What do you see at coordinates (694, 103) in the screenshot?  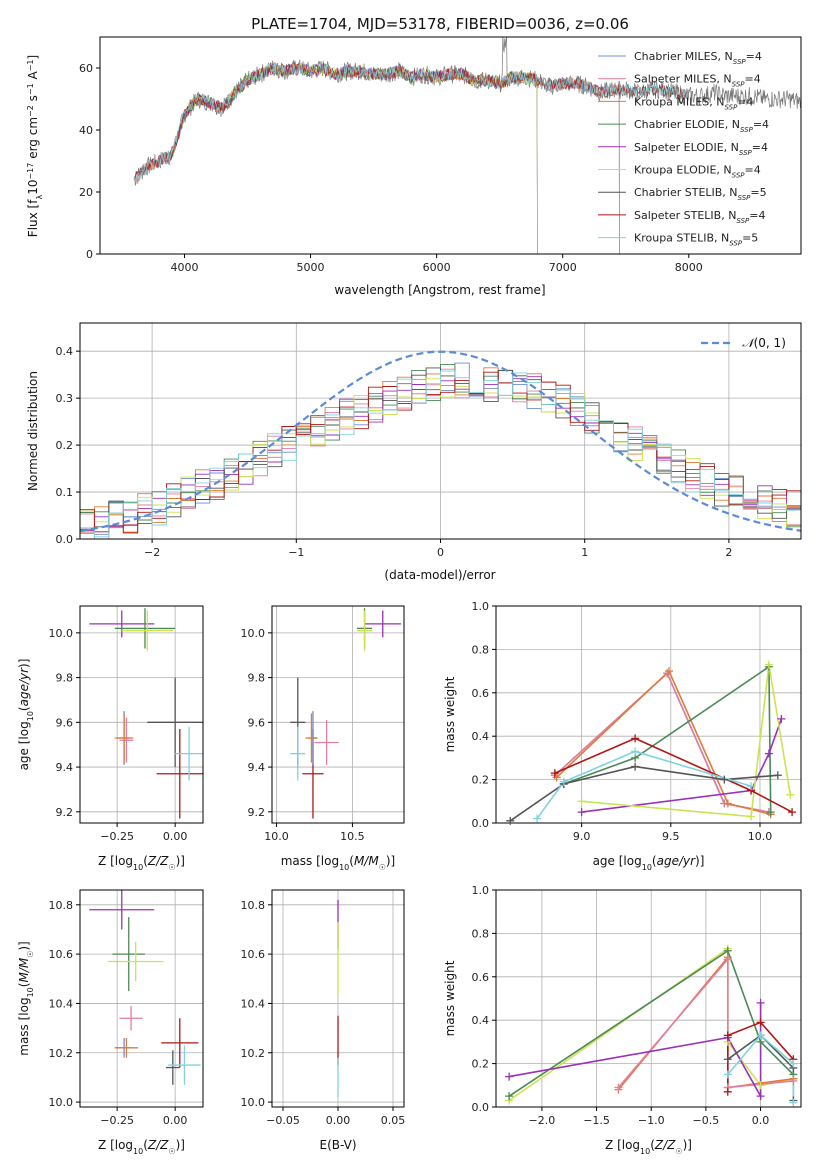 I see `legend-entry: Kroupa MILES, NSSP=4` at bounding box center [694, 103].